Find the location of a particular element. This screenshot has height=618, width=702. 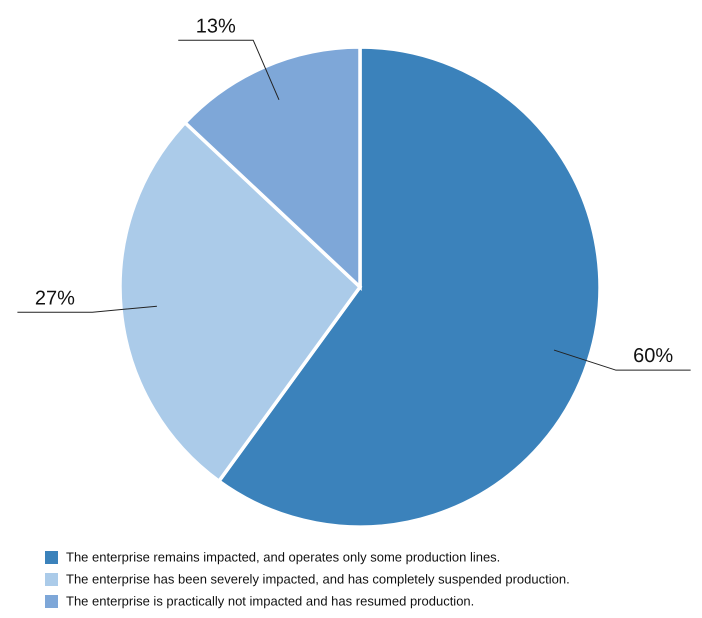

data-label: 60% is located at coordinates (653, 356).